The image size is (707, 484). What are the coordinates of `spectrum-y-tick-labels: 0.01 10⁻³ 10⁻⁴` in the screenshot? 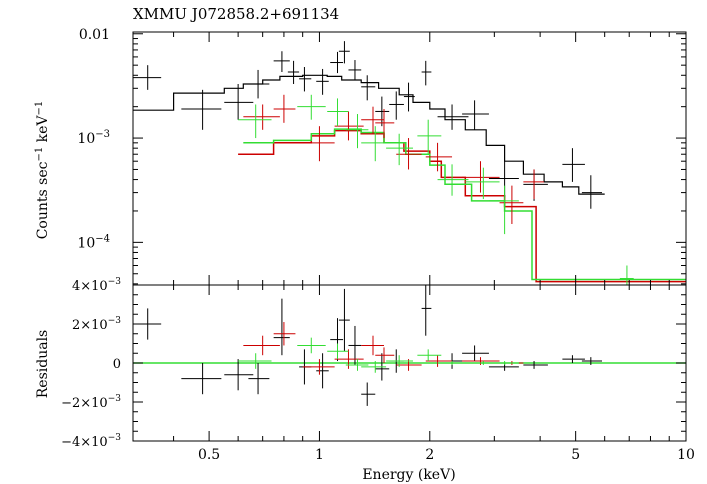 It's located at (93, 139).